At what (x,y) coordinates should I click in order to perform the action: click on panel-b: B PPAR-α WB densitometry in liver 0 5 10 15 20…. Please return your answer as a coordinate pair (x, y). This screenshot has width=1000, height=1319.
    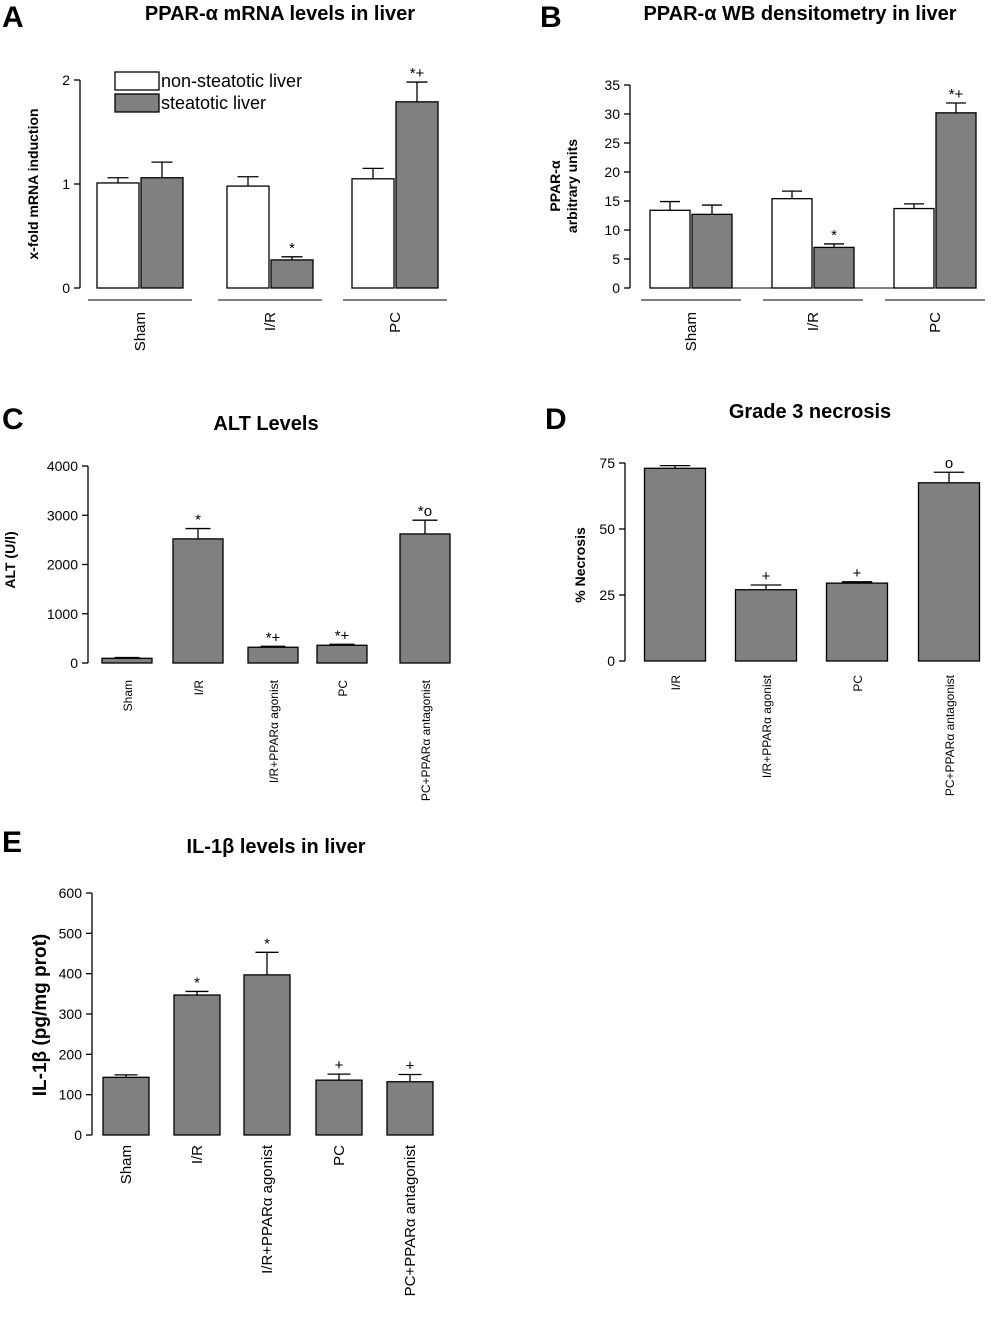
    Looking at the image, I should click on (762, 176).